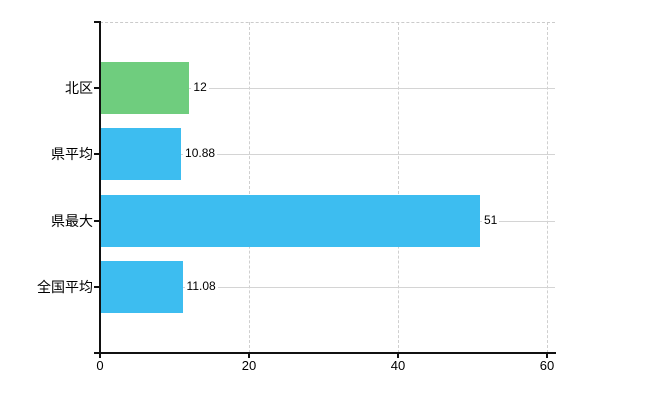 The image size is (650, 400). I want to click on plot-top-border, so click(327, 22).